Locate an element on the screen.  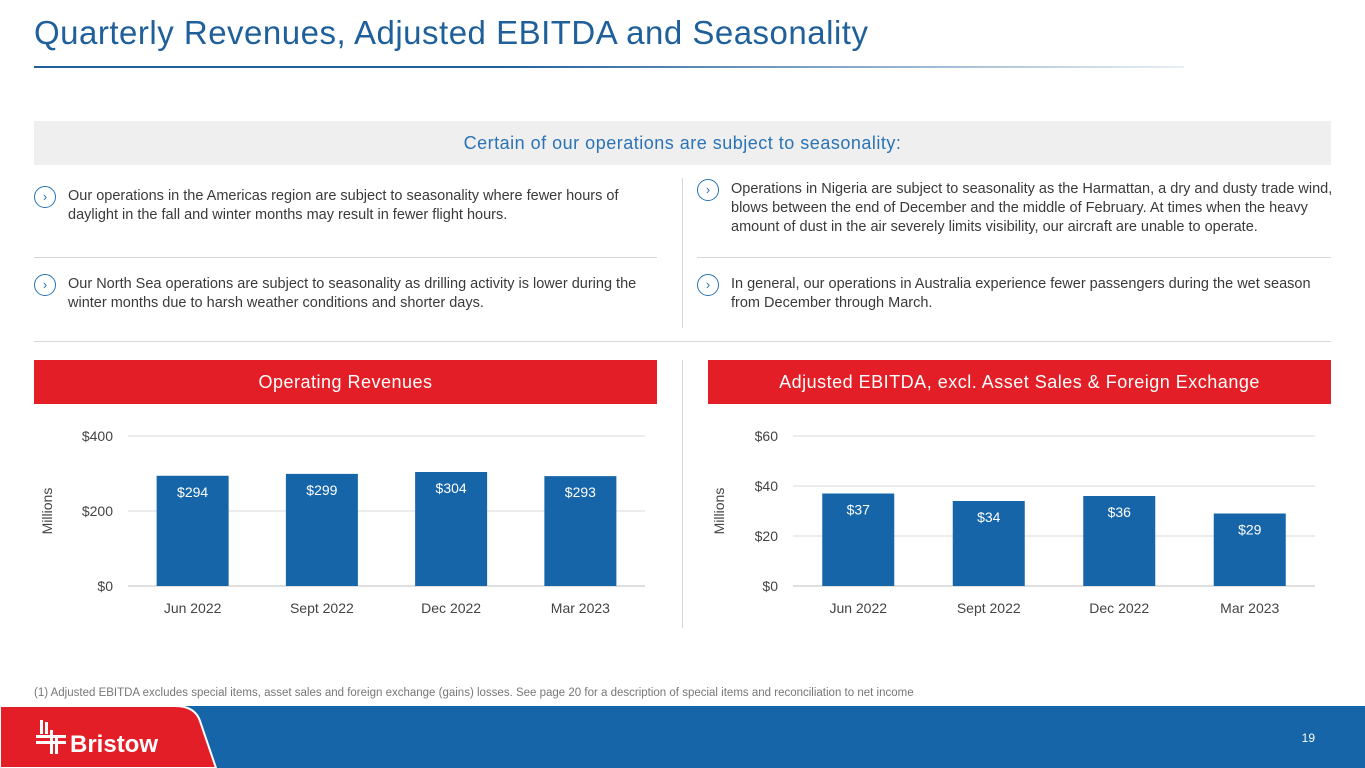
y-tick-label: $400 is located at coordinates (97, 436).